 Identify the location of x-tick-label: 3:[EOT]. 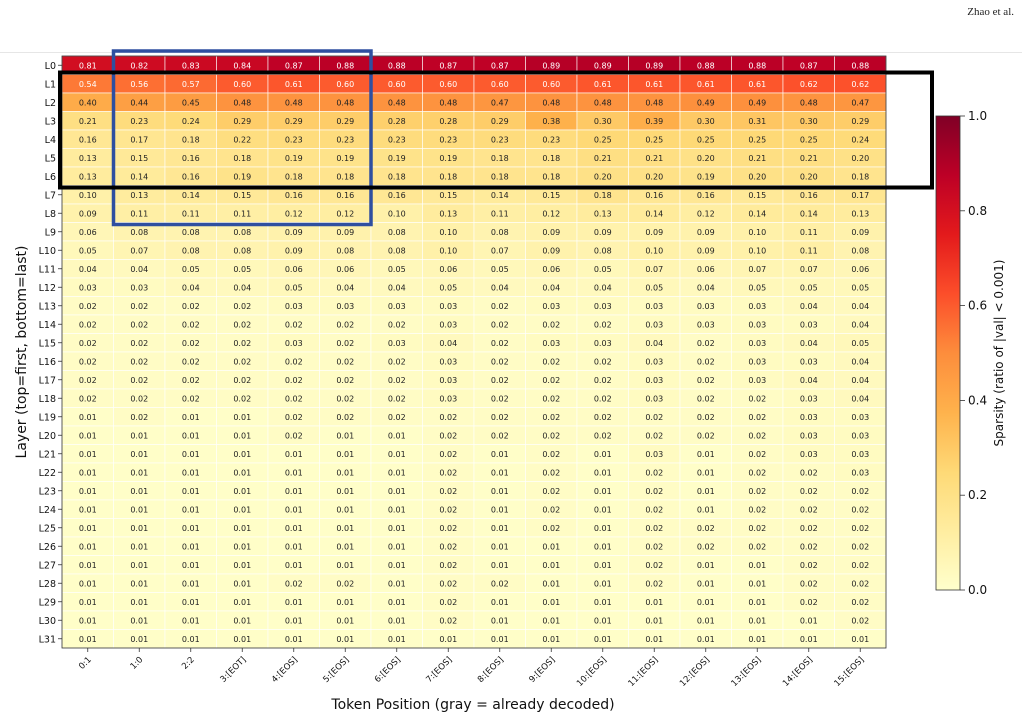
(234, 670).